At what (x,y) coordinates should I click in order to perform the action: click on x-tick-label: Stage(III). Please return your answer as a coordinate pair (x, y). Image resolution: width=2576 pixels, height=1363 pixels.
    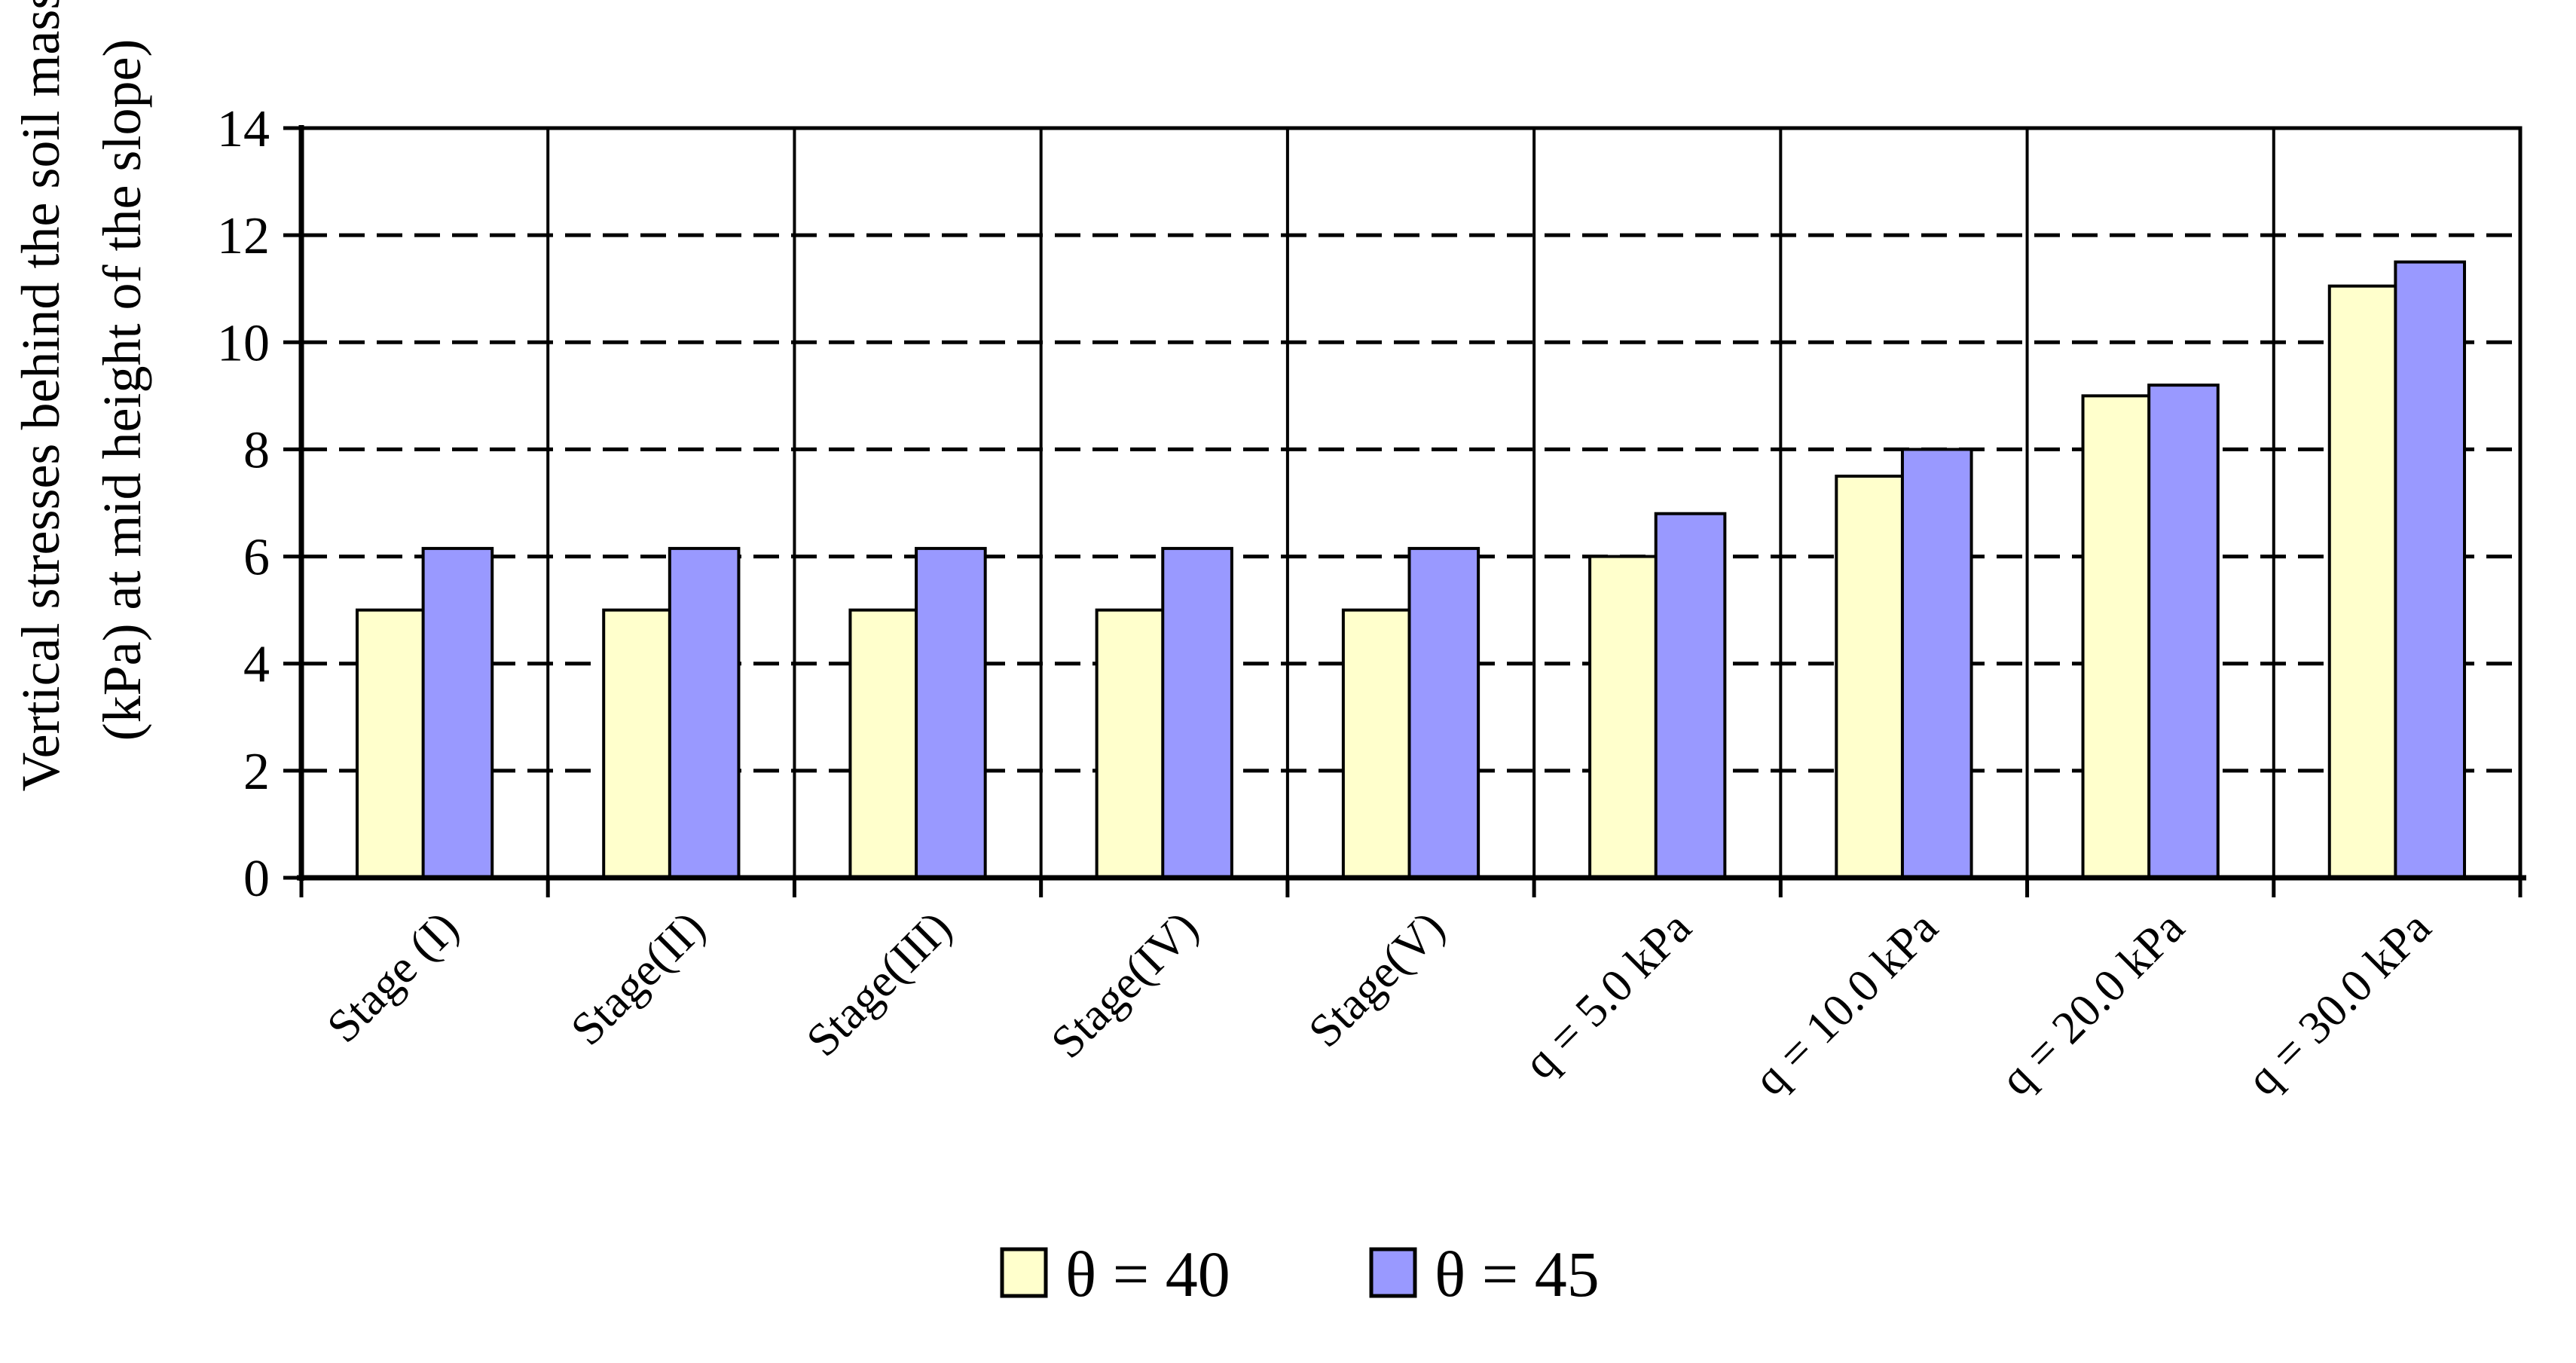
    Looking at the image, I should click on (879, 984).